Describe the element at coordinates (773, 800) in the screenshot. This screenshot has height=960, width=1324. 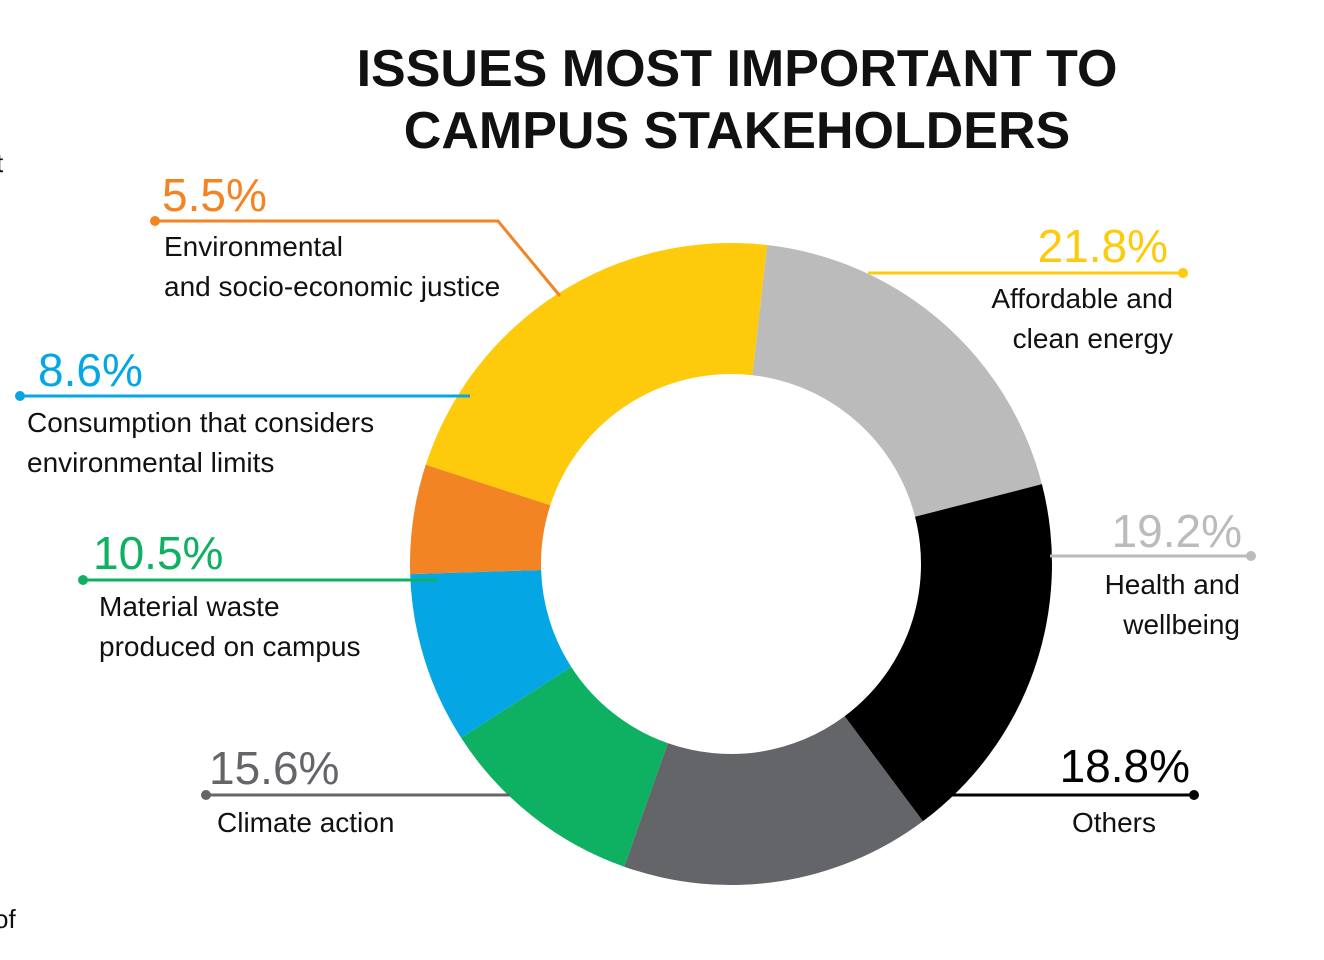
I see `donut-slice-climate-action` at that location.